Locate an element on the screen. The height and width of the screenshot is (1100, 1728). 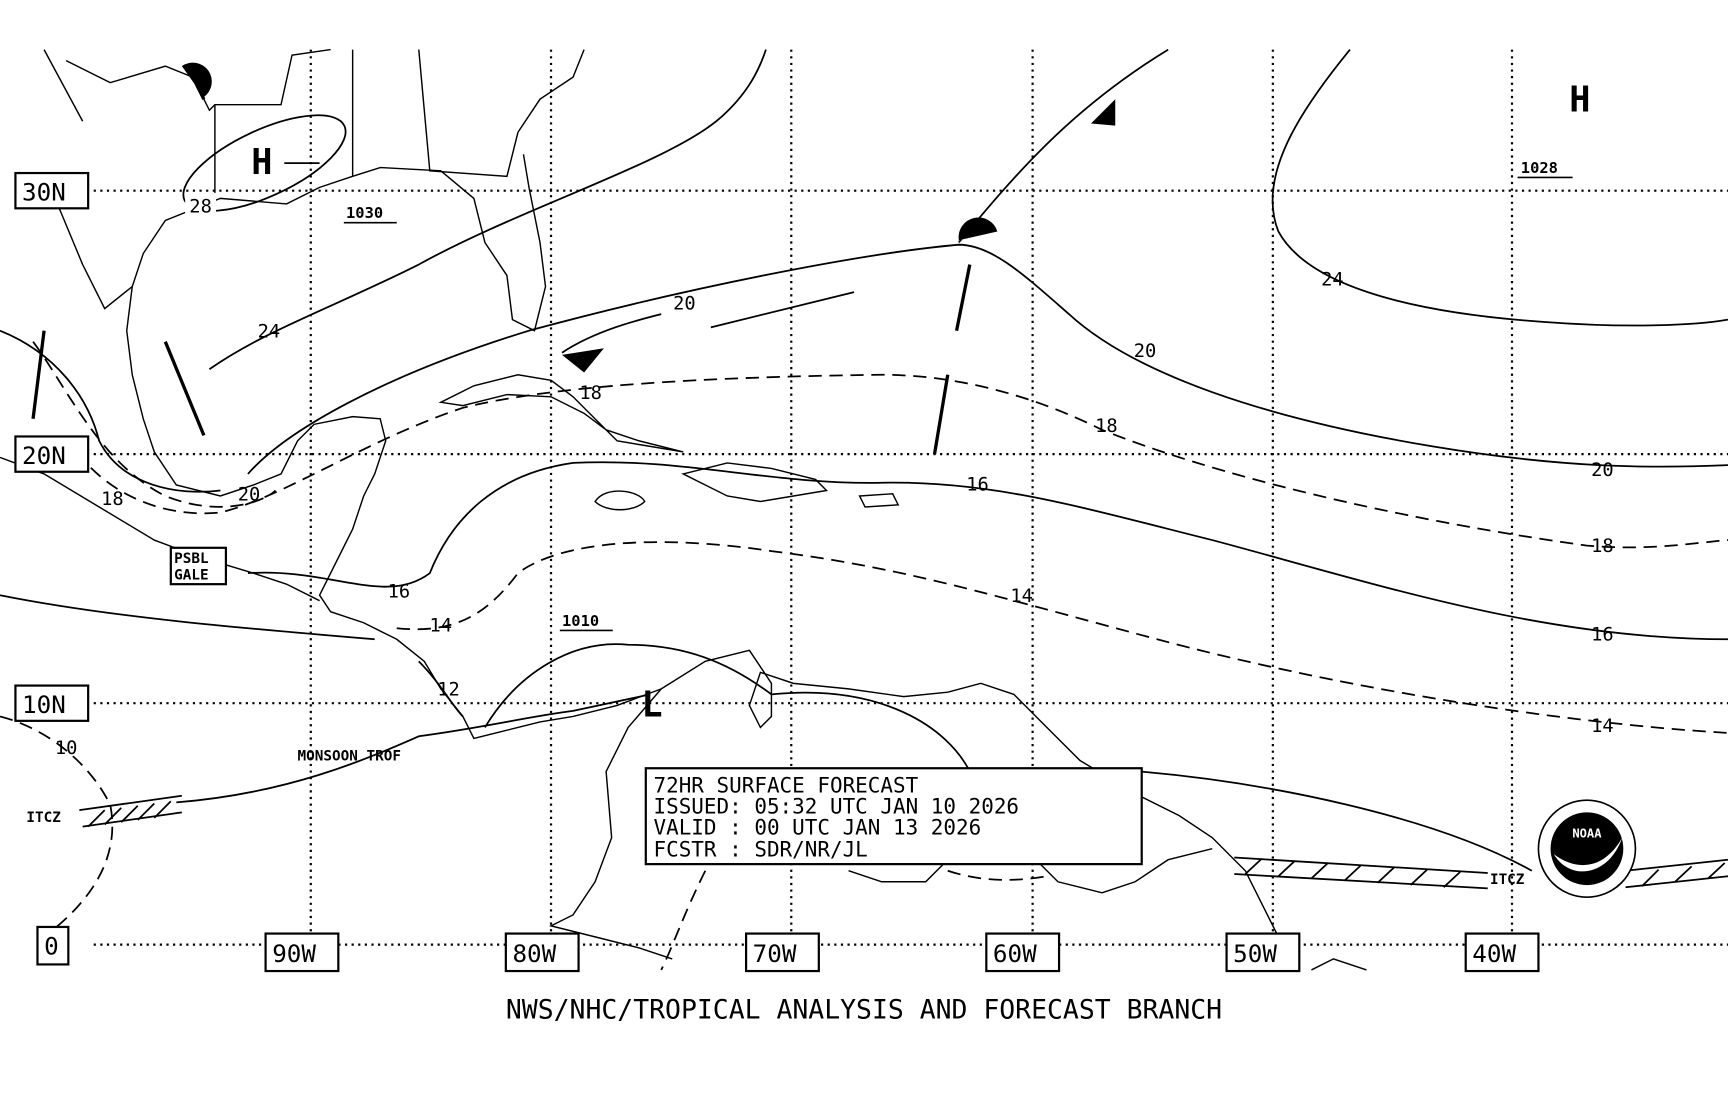
latitude-labels: 30N 20N 10N 0 is located at coordinates (52, 568).